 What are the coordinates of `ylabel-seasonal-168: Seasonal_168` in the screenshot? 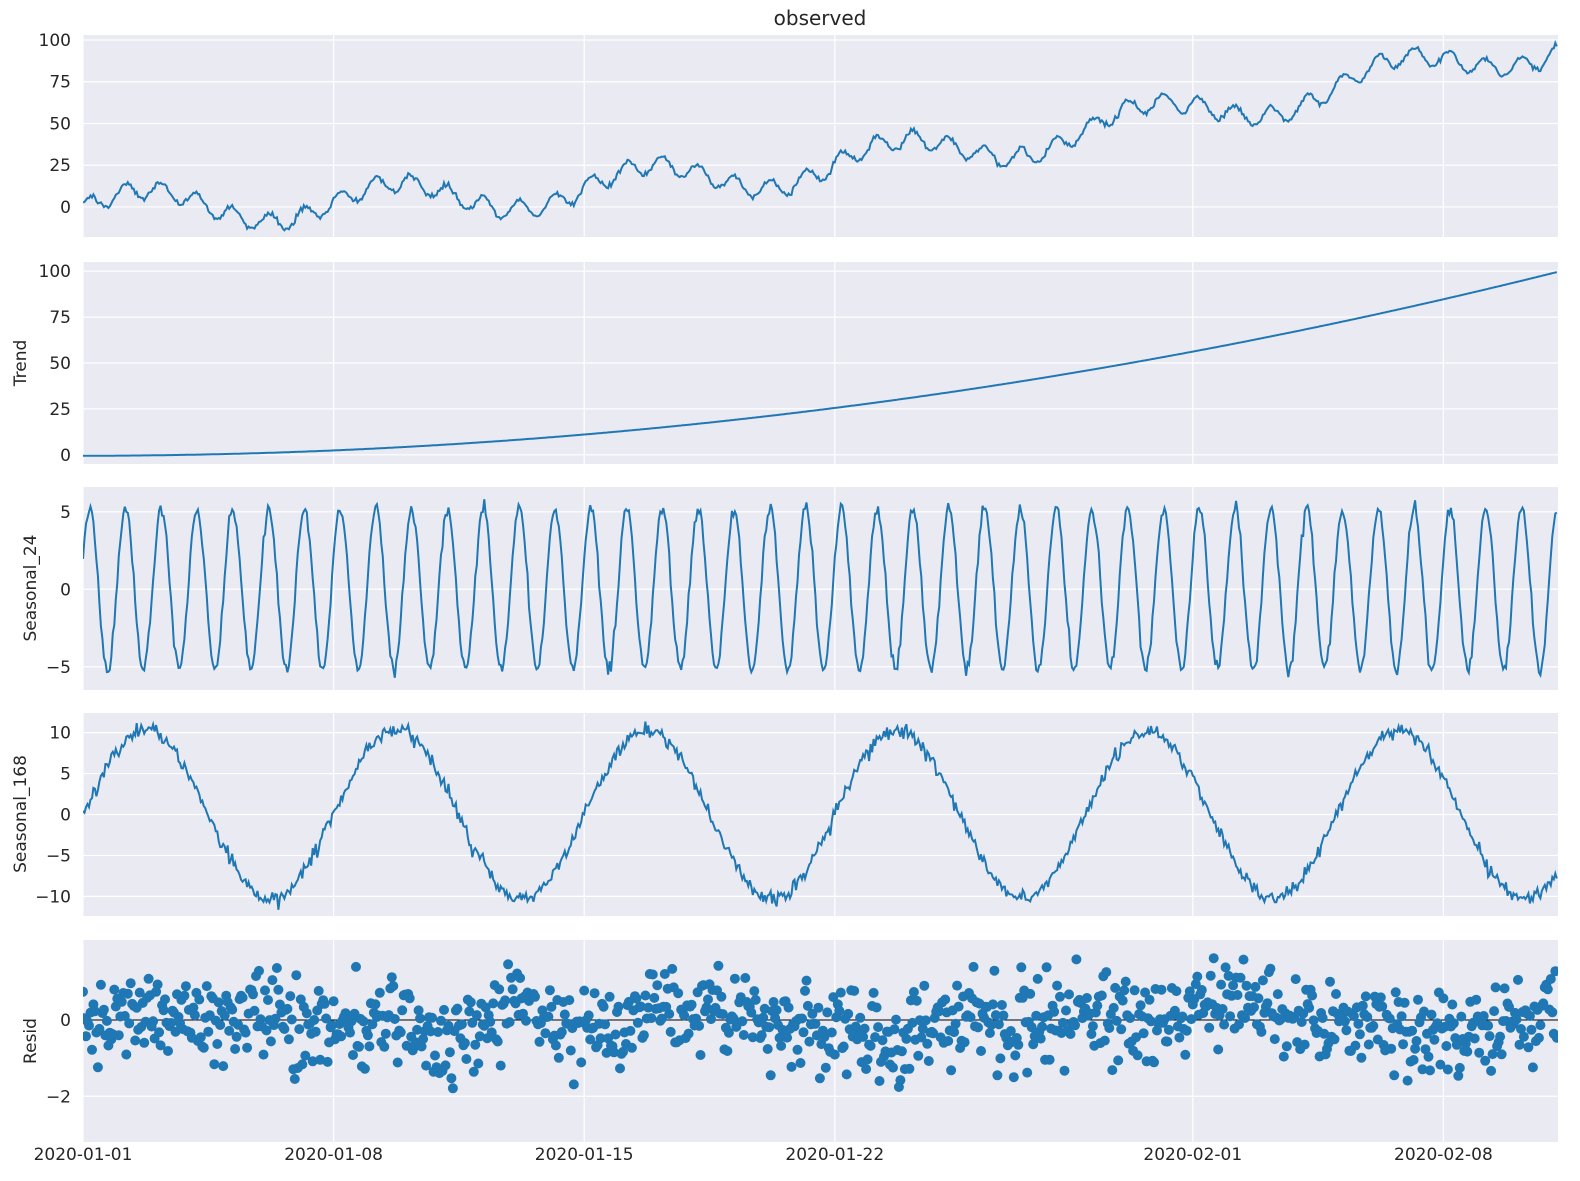 It's located at (21, 814).